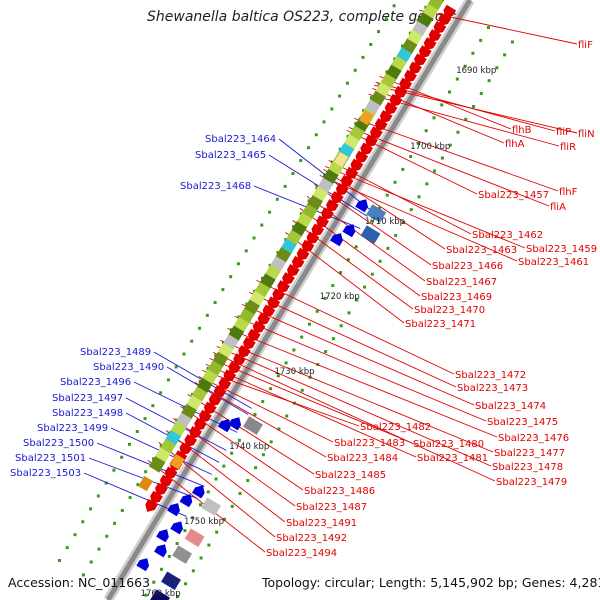 This screenshot has width=600, height=600. What do you see at coordinates (240, 139) in the screenshot?
I see `left-gene-label: Sbal223_1464` at bounding box center [240, 139].